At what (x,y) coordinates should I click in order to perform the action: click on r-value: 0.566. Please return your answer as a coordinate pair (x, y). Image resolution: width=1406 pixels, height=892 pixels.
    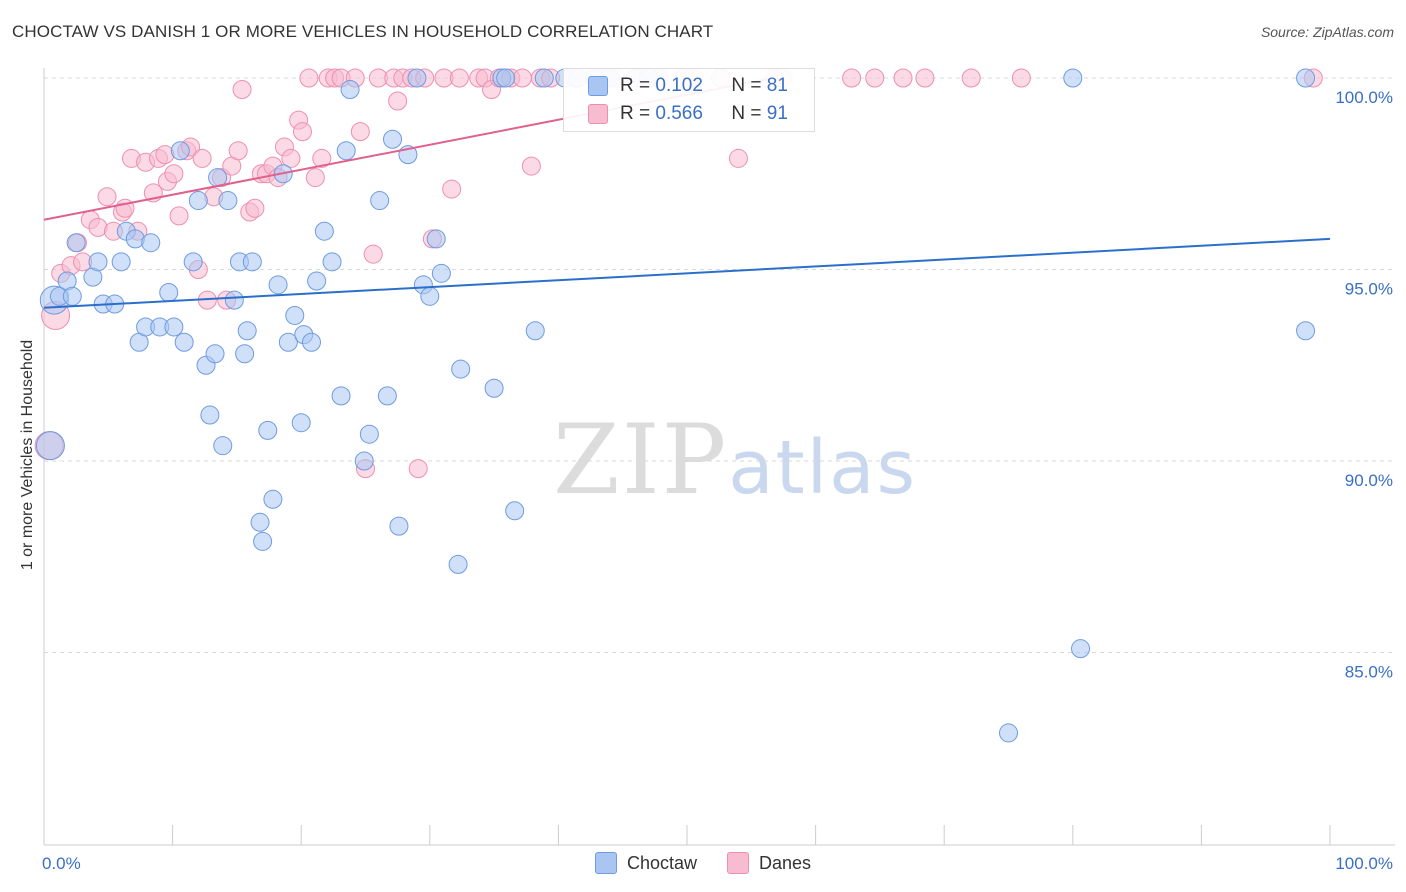
    Looking at the image, I should click on (679, 113).